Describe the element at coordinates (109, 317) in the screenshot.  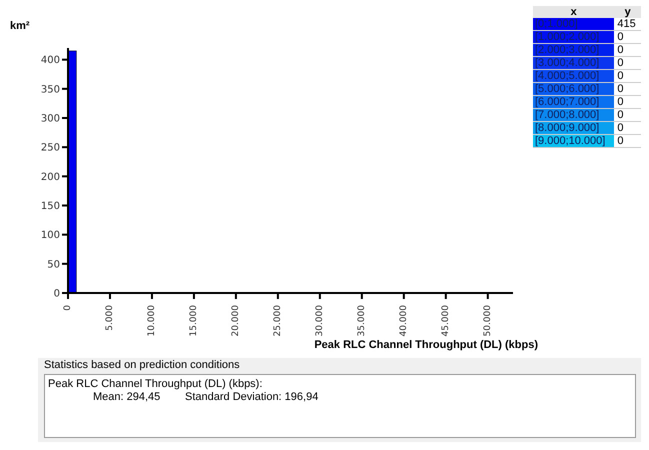
I see `x-tick-label: 5.000` at that location.